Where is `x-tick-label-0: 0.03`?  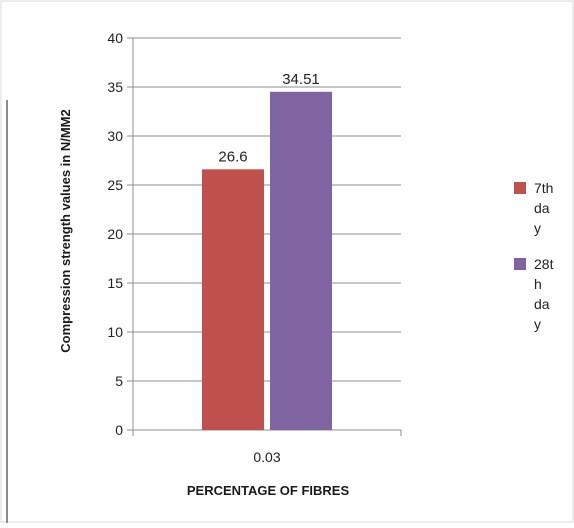
x-tick-label-0: 0.03 is located at coordinates (266, 457).